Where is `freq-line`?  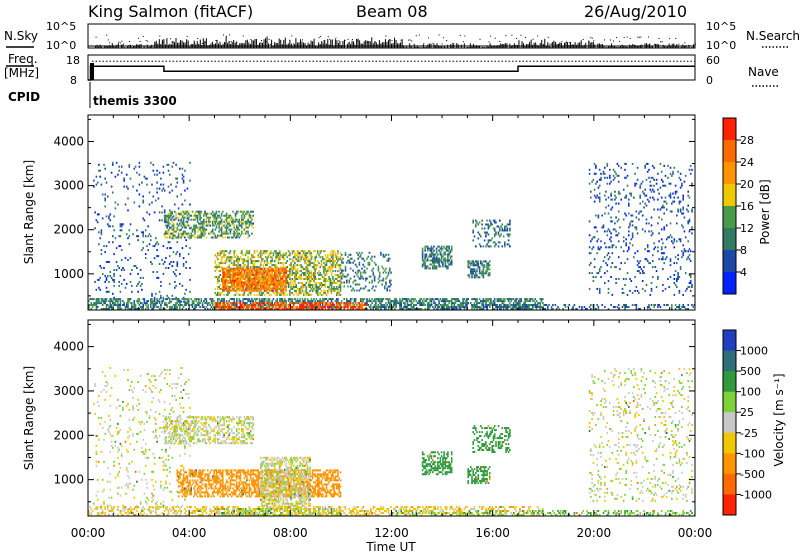
freq-line is located at coordinates (391, 73).